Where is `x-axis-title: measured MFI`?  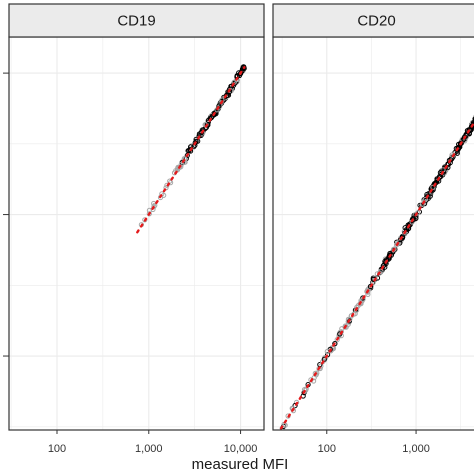
x-axis-title: measured MFI is located at coordinates (240, 464).